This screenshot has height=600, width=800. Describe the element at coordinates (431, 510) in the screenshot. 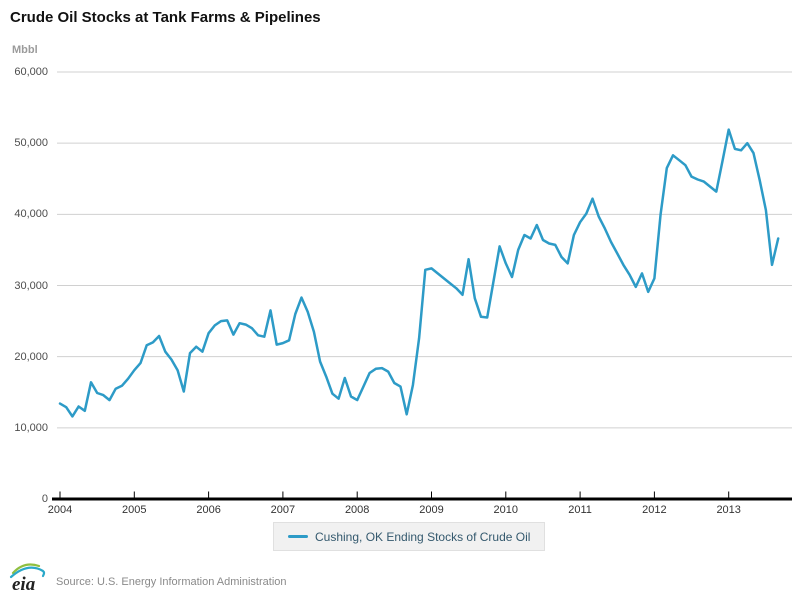

I see `x-tick-label: 2009` at that location.